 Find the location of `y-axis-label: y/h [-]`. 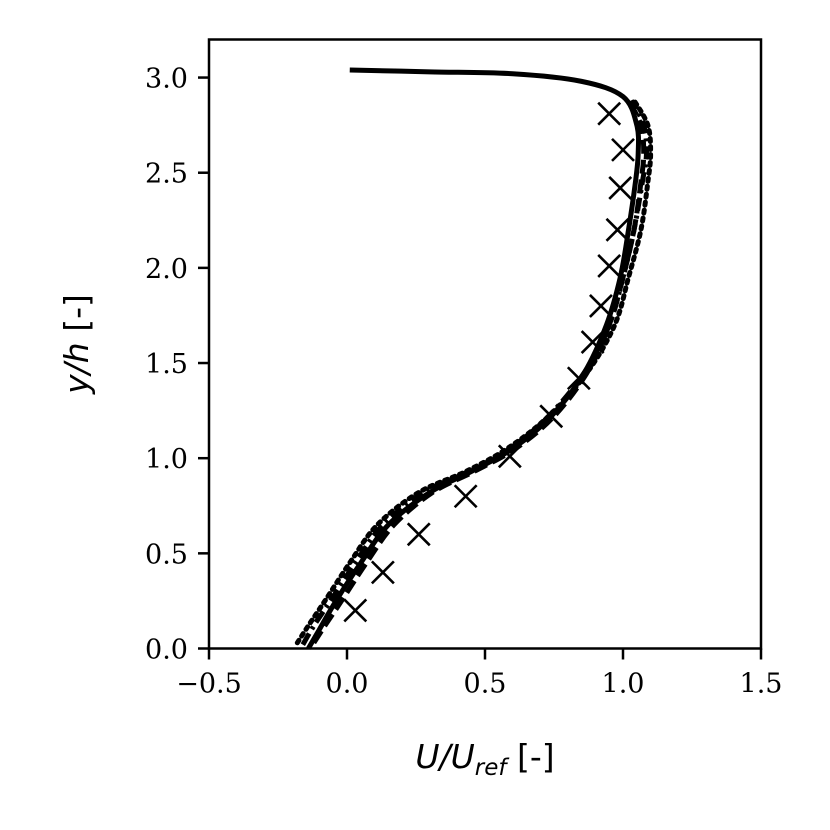

y-axis-label: y/h [-] is located at coordinates (76, 344).